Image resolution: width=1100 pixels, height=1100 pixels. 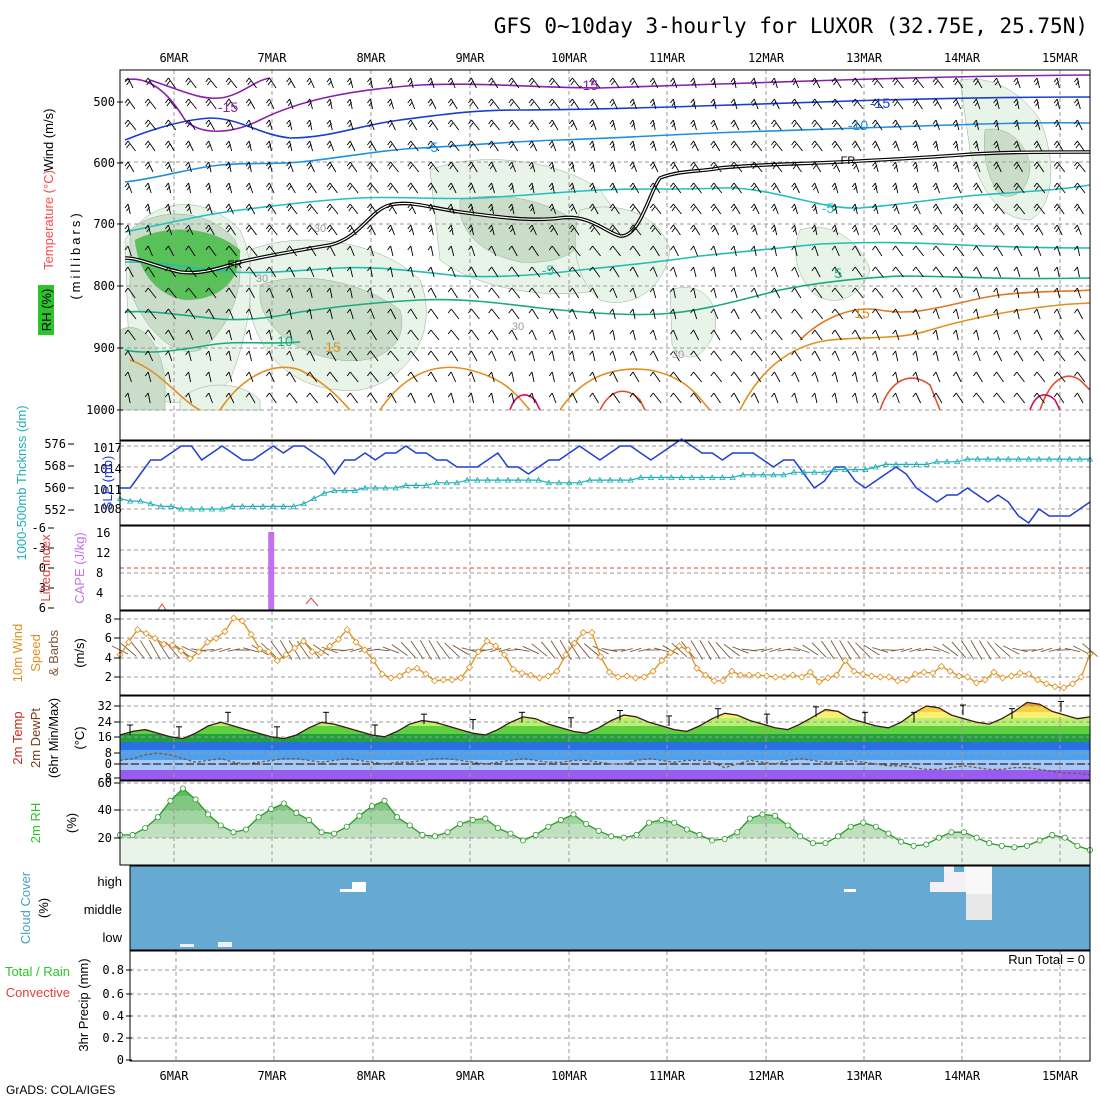 I want to click on temp2m-label-a: 2m Temp, so click(x=17, y=737).